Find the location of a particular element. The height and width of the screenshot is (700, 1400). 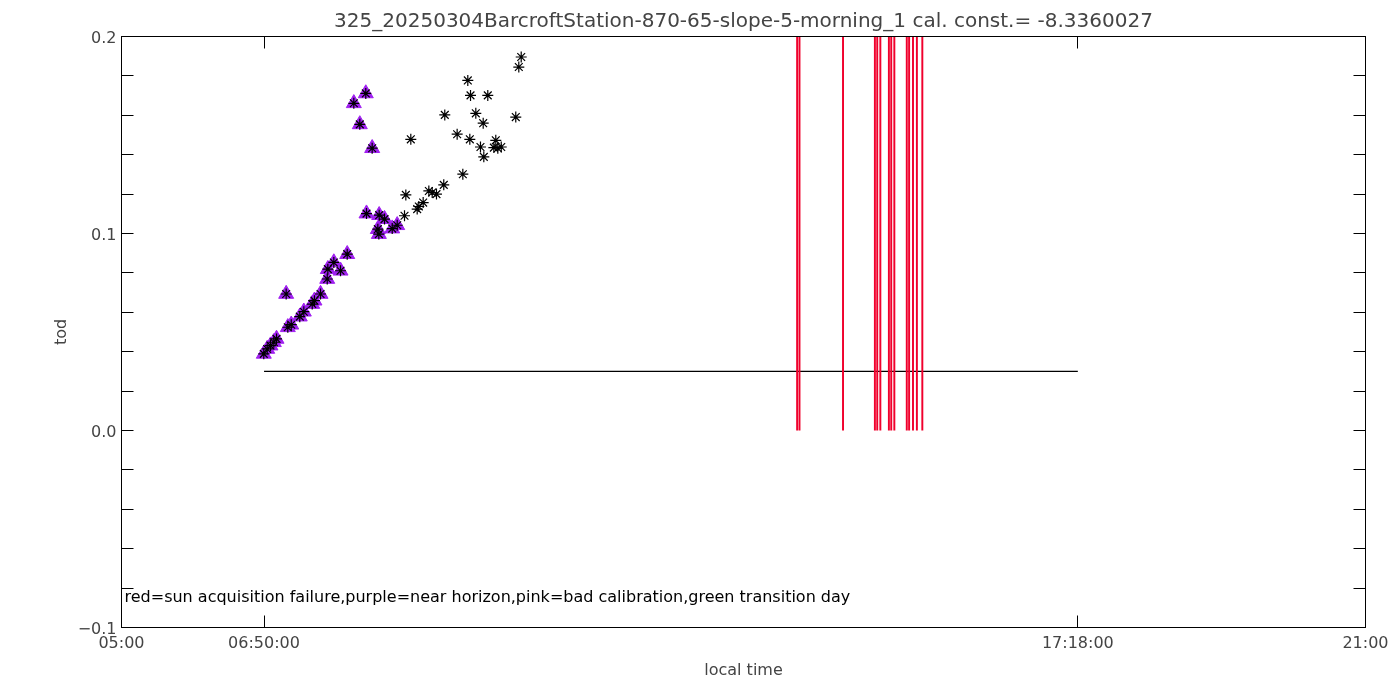

x-tick-label: 21:00 is located at coordinates (1365, 642).